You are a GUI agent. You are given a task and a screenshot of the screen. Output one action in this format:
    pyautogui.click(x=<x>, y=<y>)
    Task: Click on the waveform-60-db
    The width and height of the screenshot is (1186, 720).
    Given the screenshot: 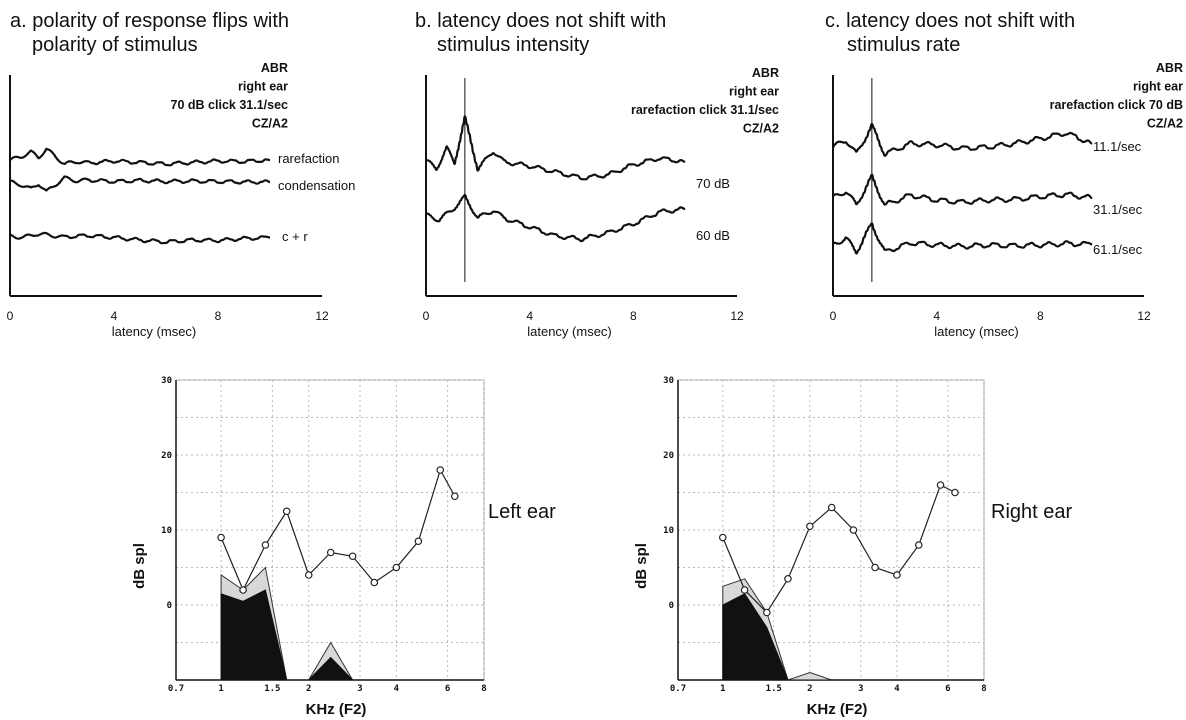 What is the action you would take?
    pyautogui.click(x=555, y=218)
    